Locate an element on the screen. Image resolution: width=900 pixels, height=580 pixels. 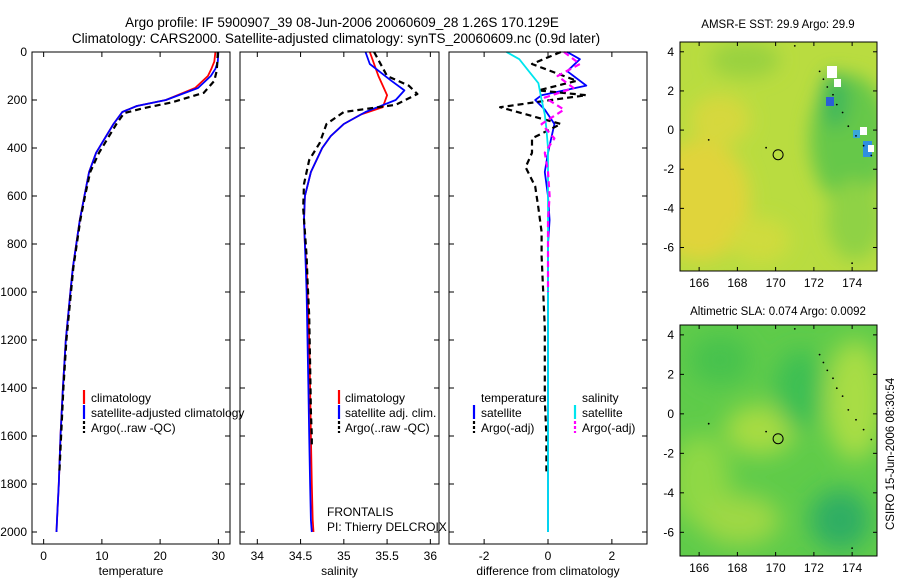
x-tick-label: 174 is located at coordinates (852, 568).